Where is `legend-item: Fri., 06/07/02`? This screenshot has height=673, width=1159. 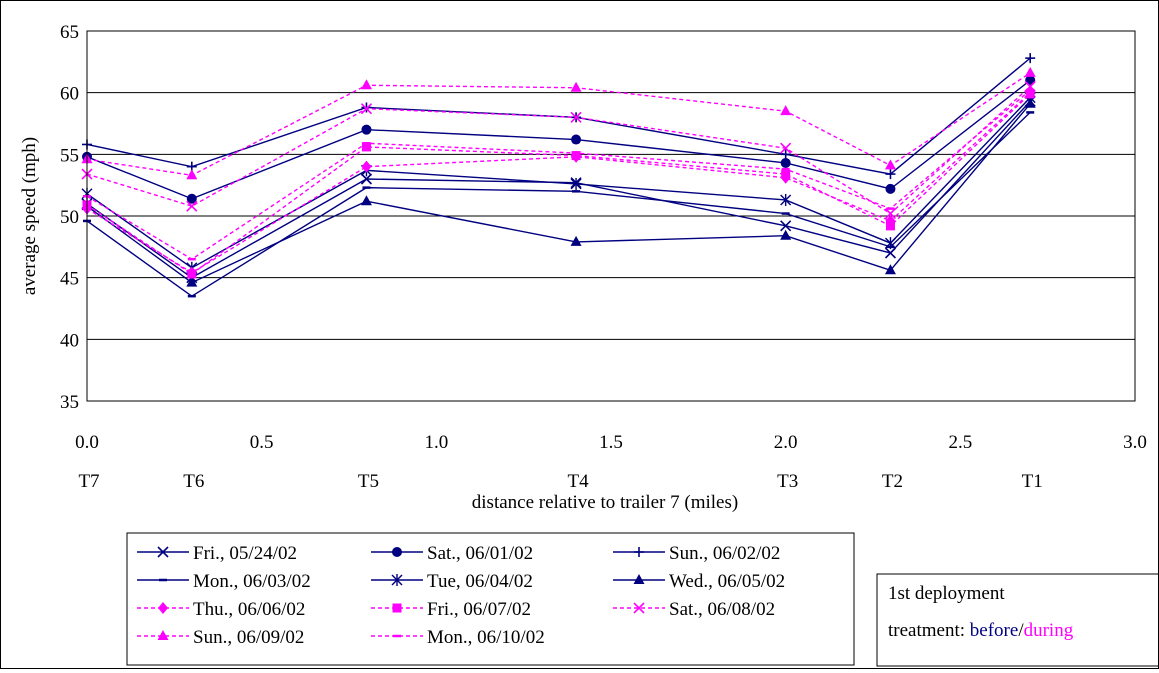
legend-item: Fri., 06/07/02 is located at coordinates (451, 609).